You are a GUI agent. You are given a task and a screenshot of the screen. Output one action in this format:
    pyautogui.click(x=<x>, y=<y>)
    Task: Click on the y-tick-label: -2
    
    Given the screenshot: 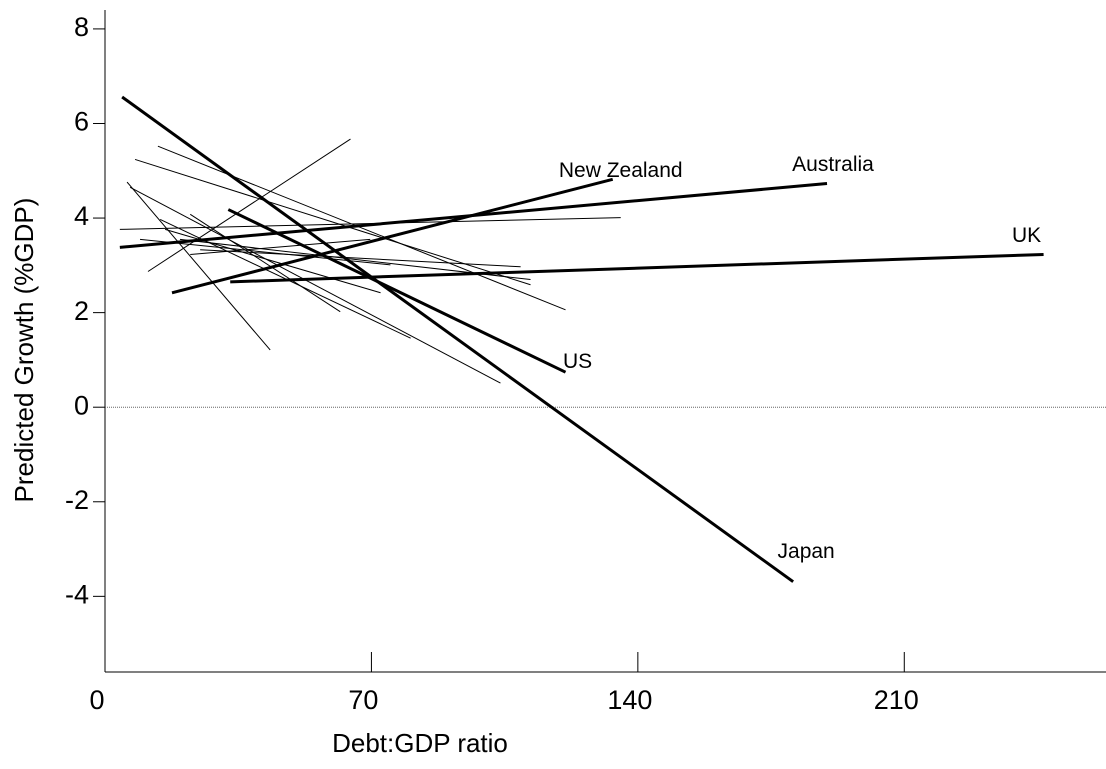 What is the action you would take?
    pyautogui.click(x=77, y=500)
    